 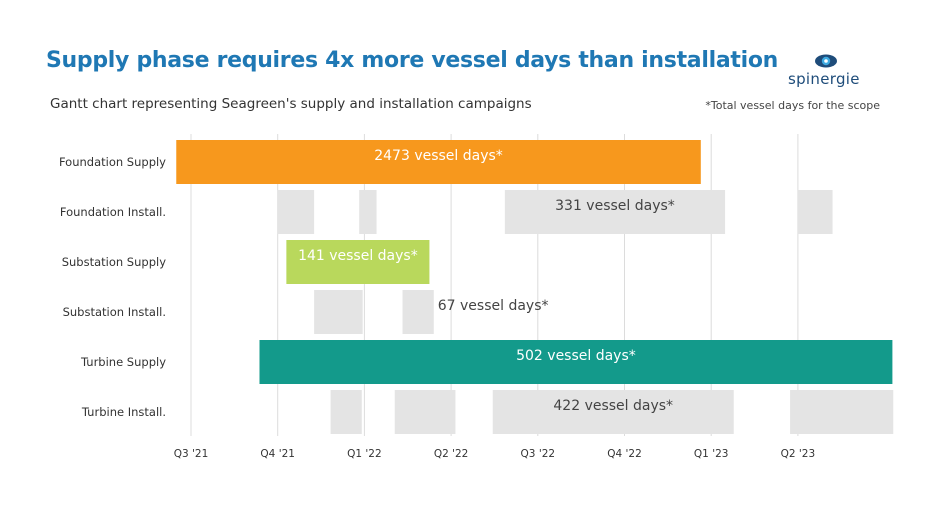 I want to click on x-tick-label: Q4 '22, so click(x=624, y=454).